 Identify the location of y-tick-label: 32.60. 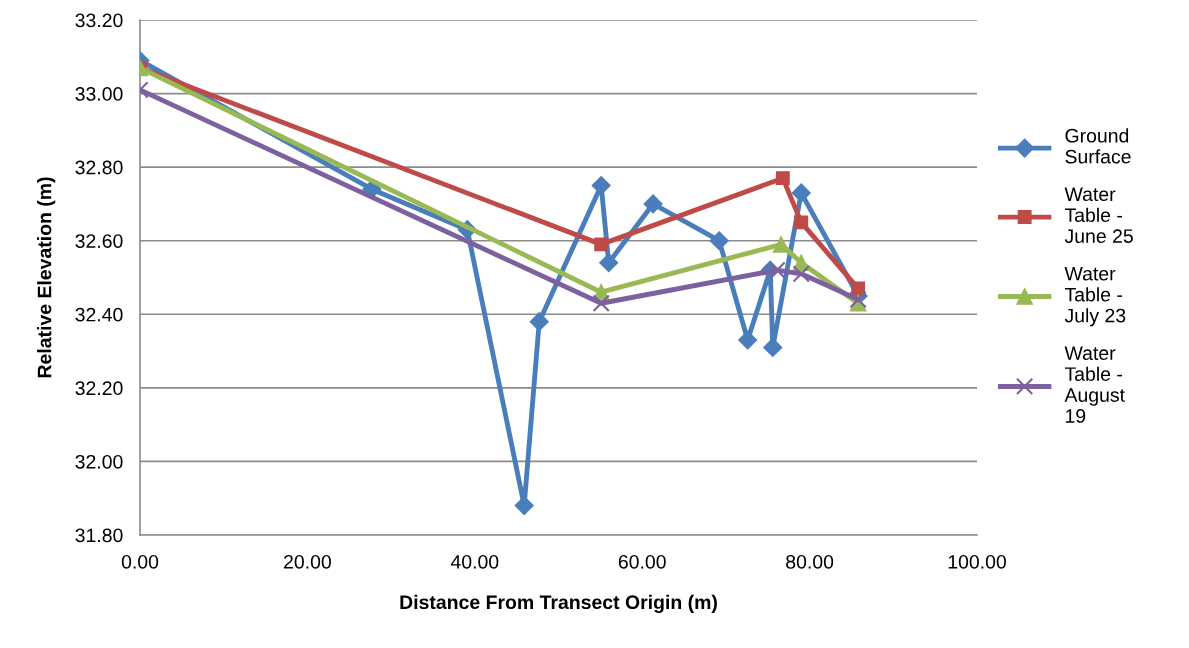
(99, 241).